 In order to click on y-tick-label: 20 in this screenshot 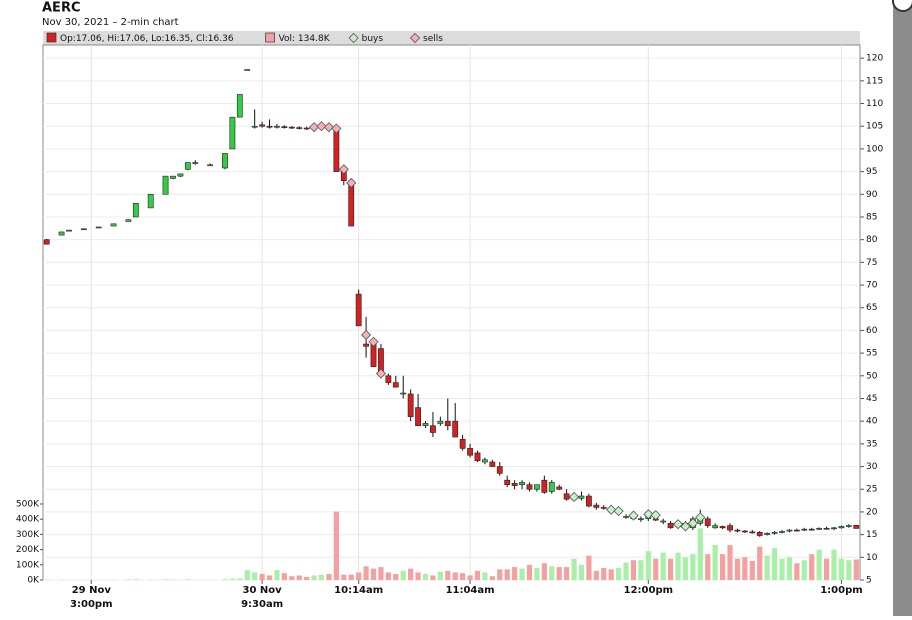, I will do `click(872, 512)`.